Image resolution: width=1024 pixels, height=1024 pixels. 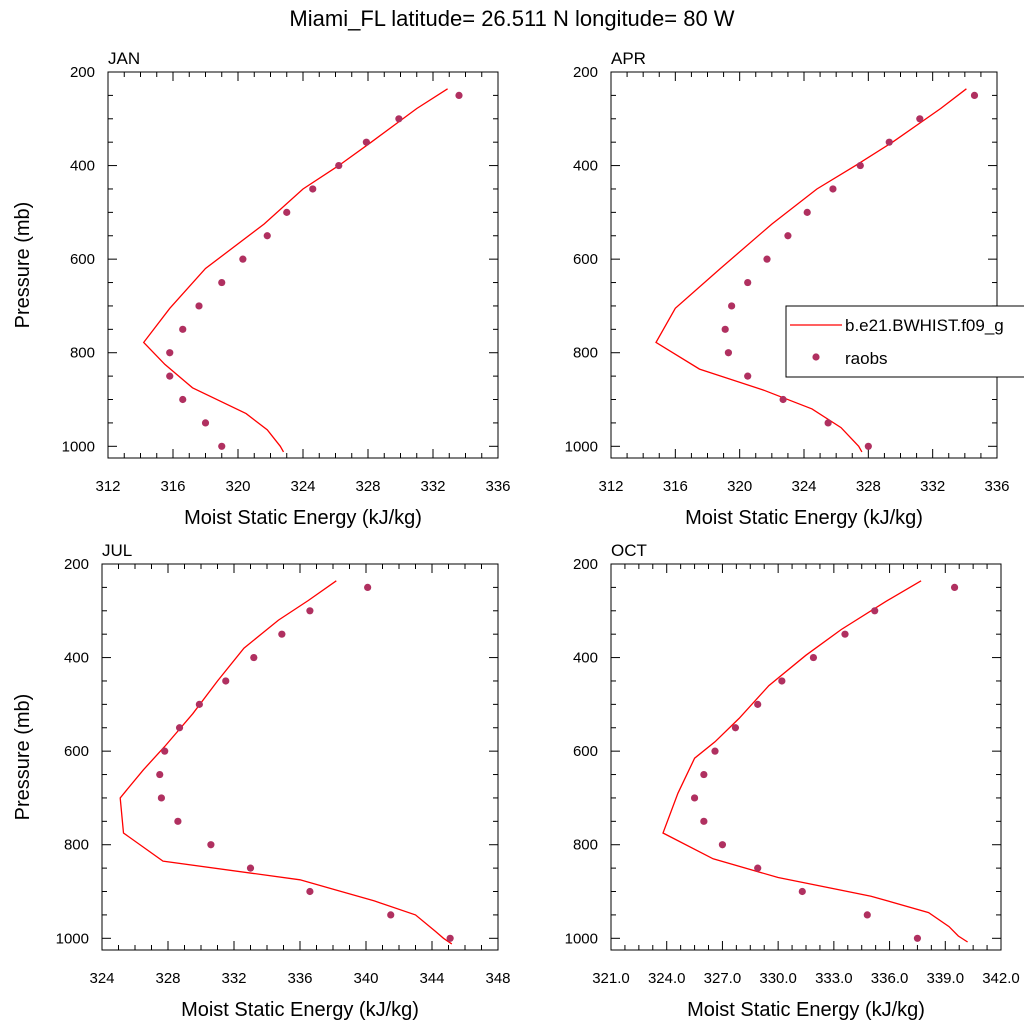 I want to click on panel-title: JUL, so click(x=117, y=550).